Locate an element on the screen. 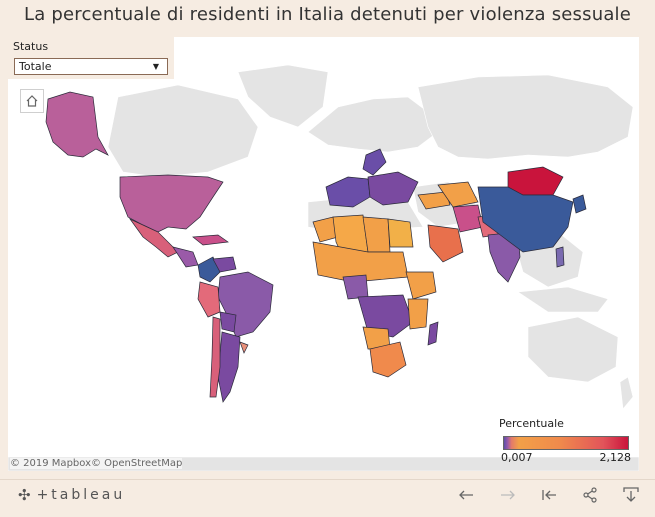  redo-button is located at coordinates (508, 495).